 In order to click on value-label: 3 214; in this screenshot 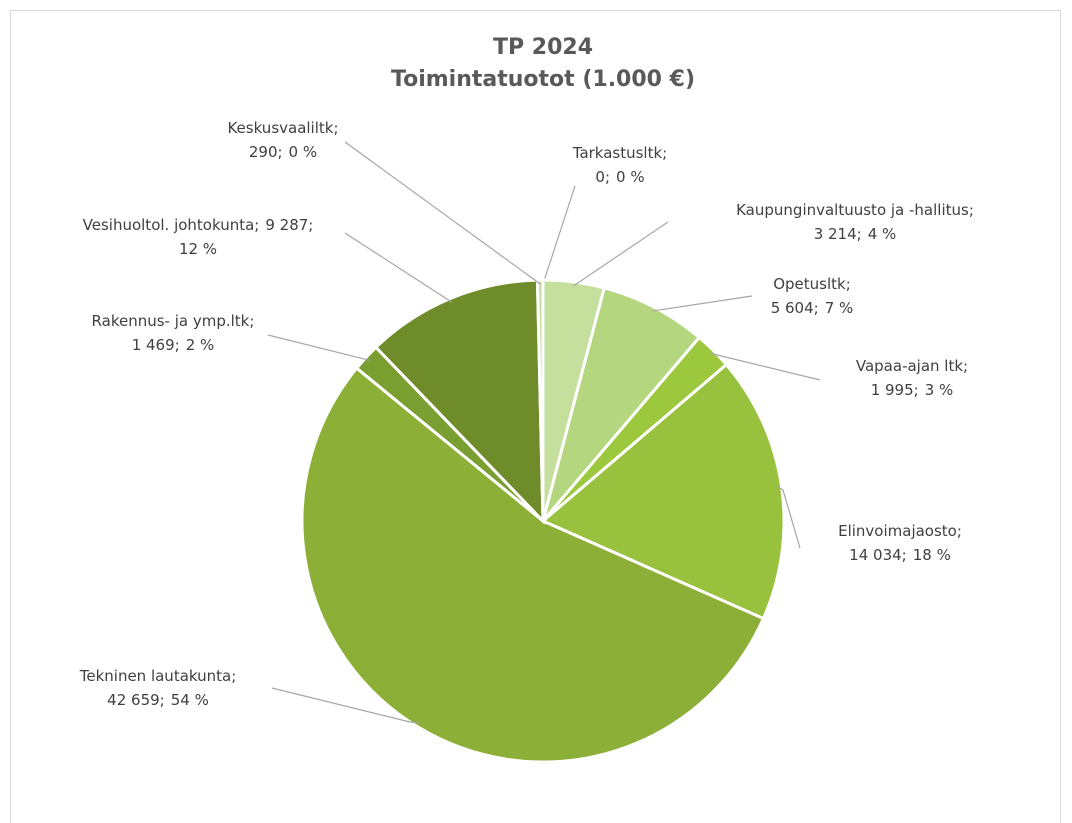, I will do `click(838, 234)`.